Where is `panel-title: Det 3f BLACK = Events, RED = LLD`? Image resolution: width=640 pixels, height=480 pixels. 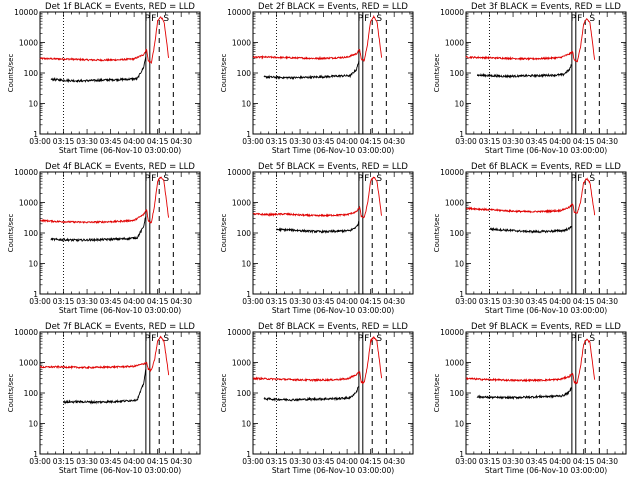
panel-title: Det 3f BLACK = Events, RED = LLD is located at coordinates (546, 7).